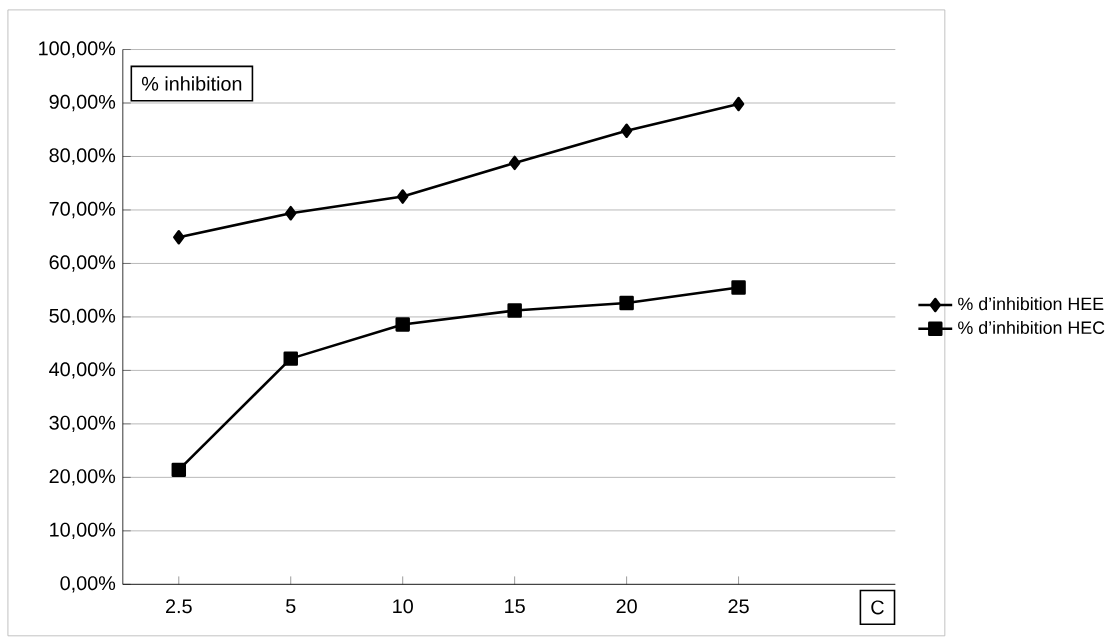  I want to click on y-tick-label: 20,00%, so click(82, 477).